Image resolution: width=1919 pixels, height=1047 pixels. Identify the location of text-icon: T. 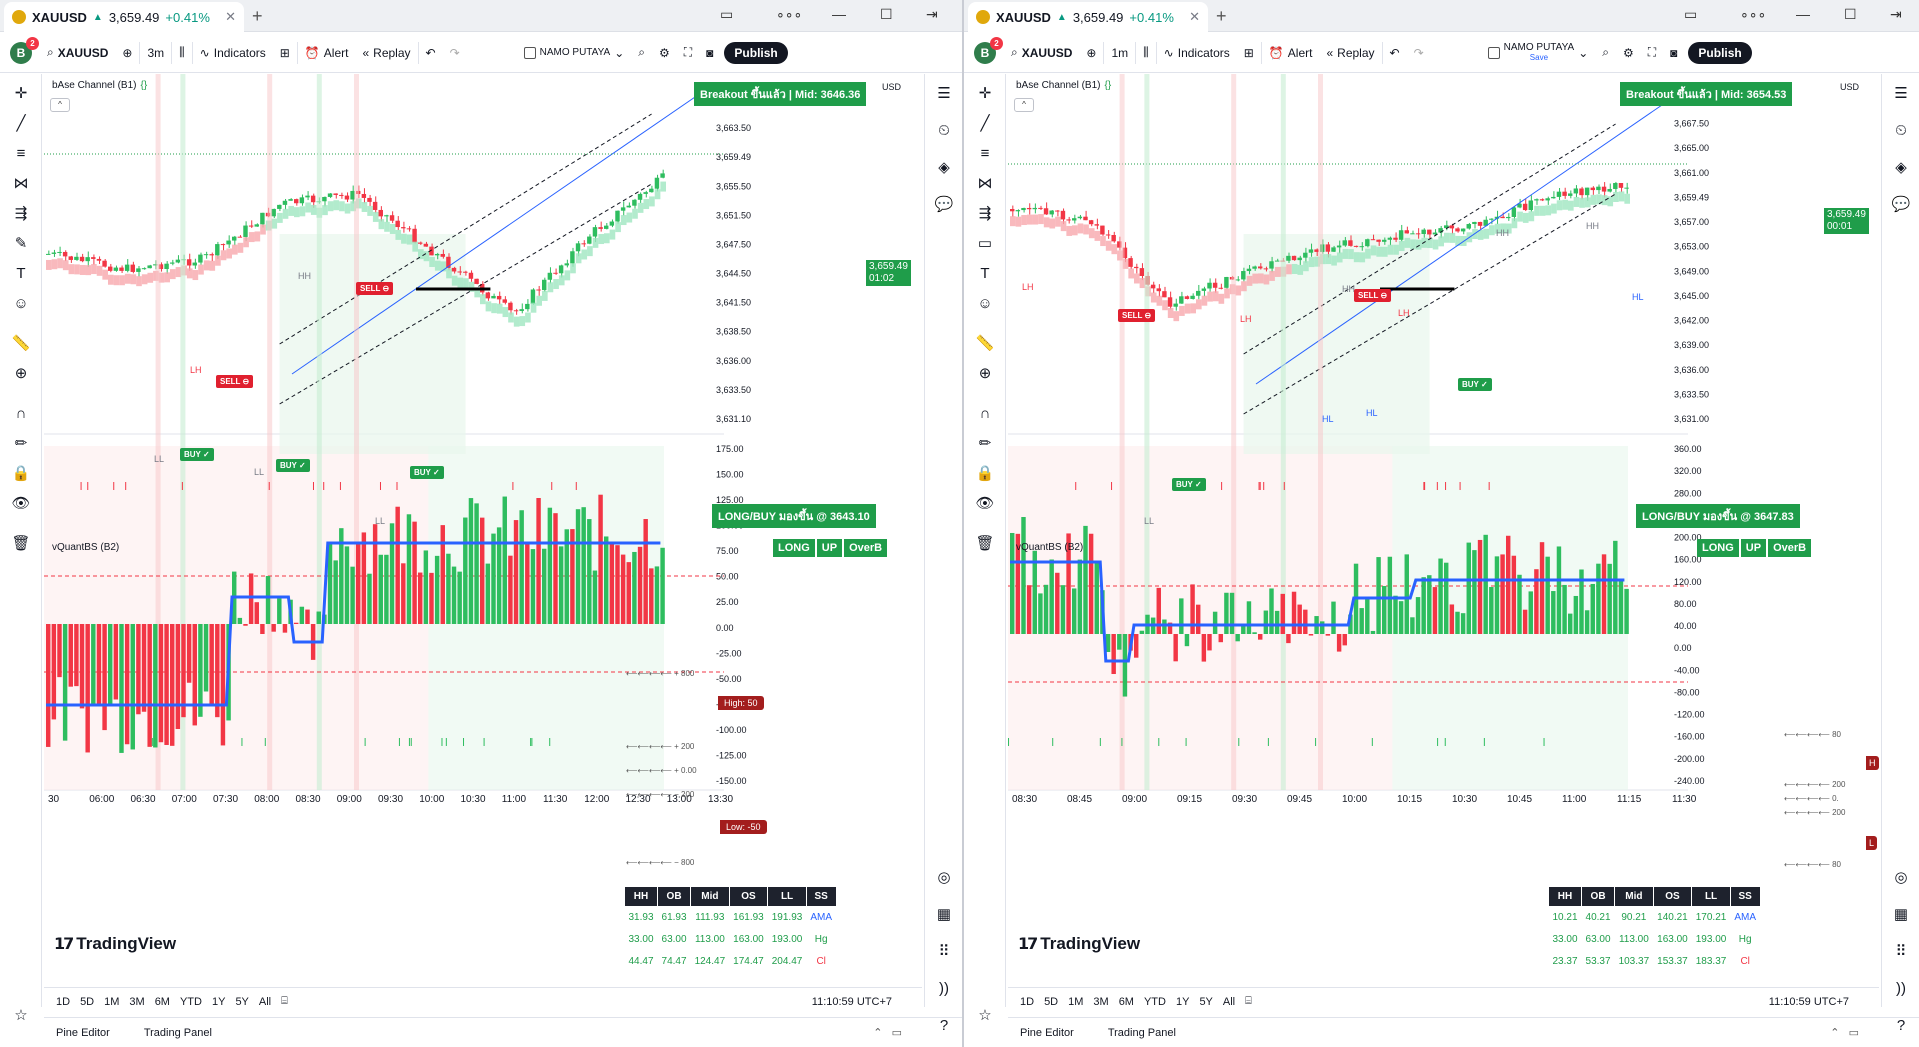
(21, 273).